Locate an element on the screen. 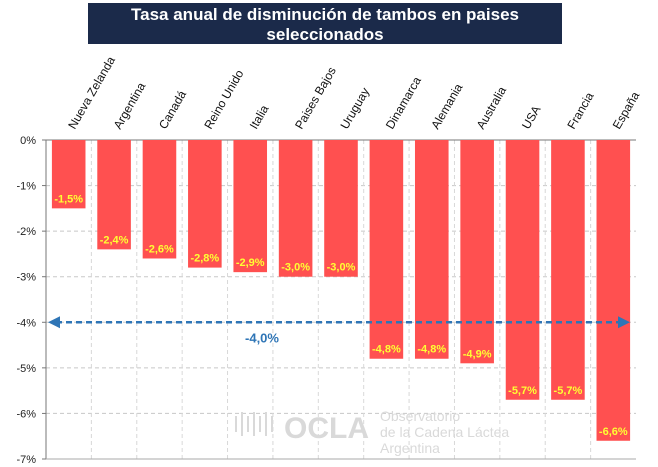  category-label: Dinamarca is located at coordinates (403, 103).